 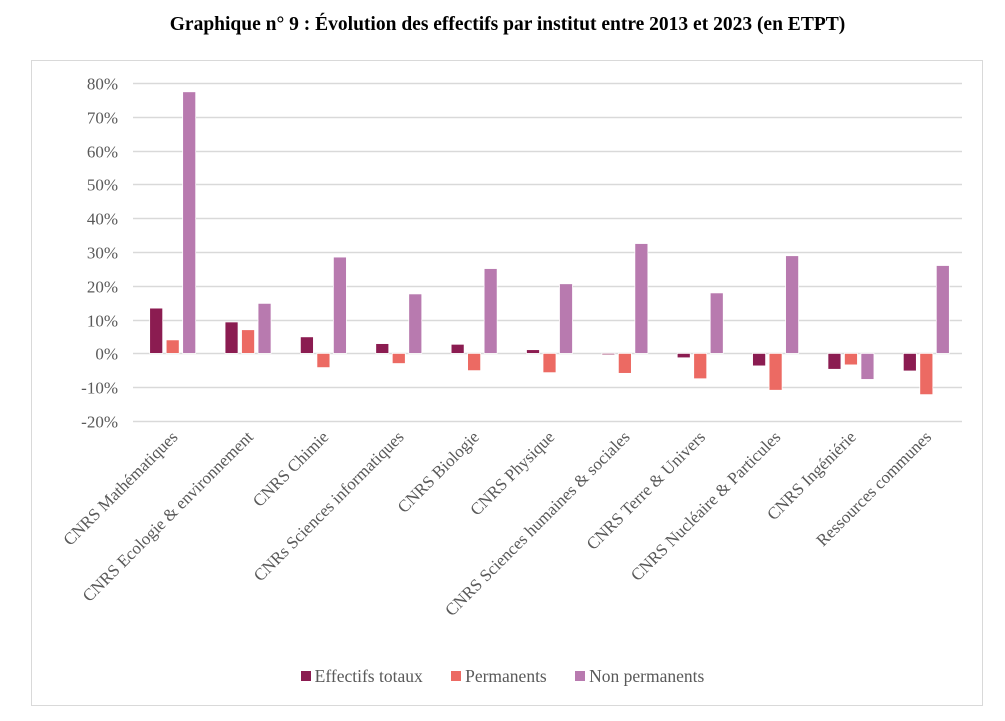 What do you see at coordinates (290, 468) in the screenshot?
I see `x-category-label: CNRS Chimie` at bounding box center [290, 468].